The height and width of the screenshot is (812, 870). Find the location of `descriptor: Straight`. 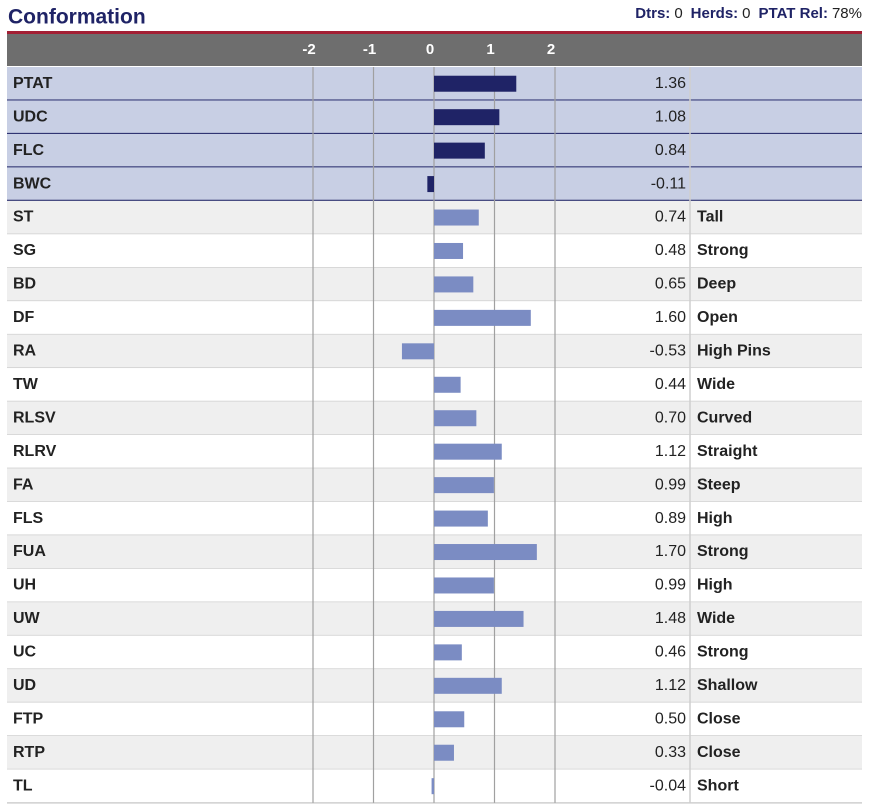

descriptor: Straight is located at coordinates (727, 451).